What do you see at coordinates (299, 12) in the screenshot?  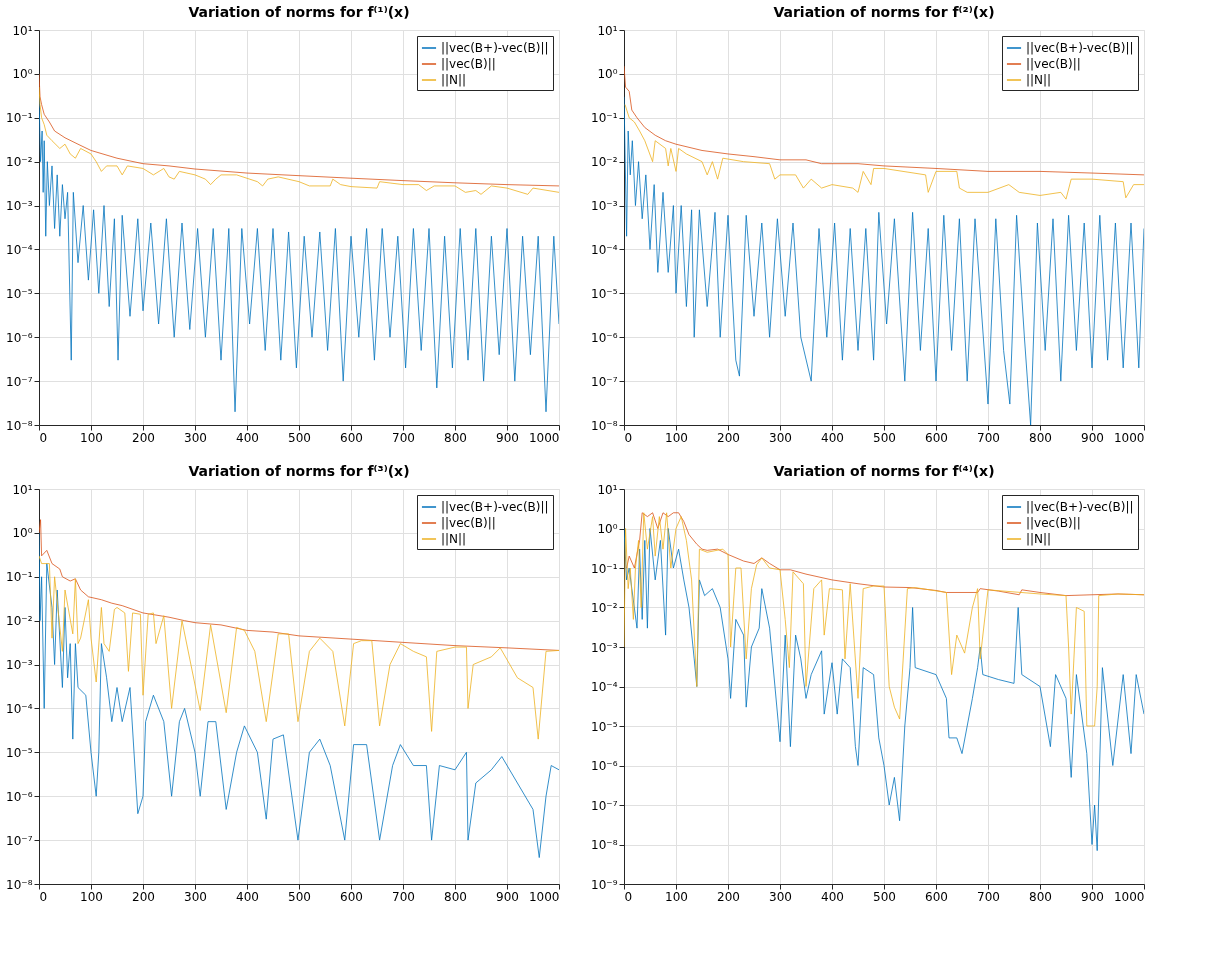 I see `chart-title: Variation of norms for f⁽¹⁾(x)` at bounding box center [299, 12].